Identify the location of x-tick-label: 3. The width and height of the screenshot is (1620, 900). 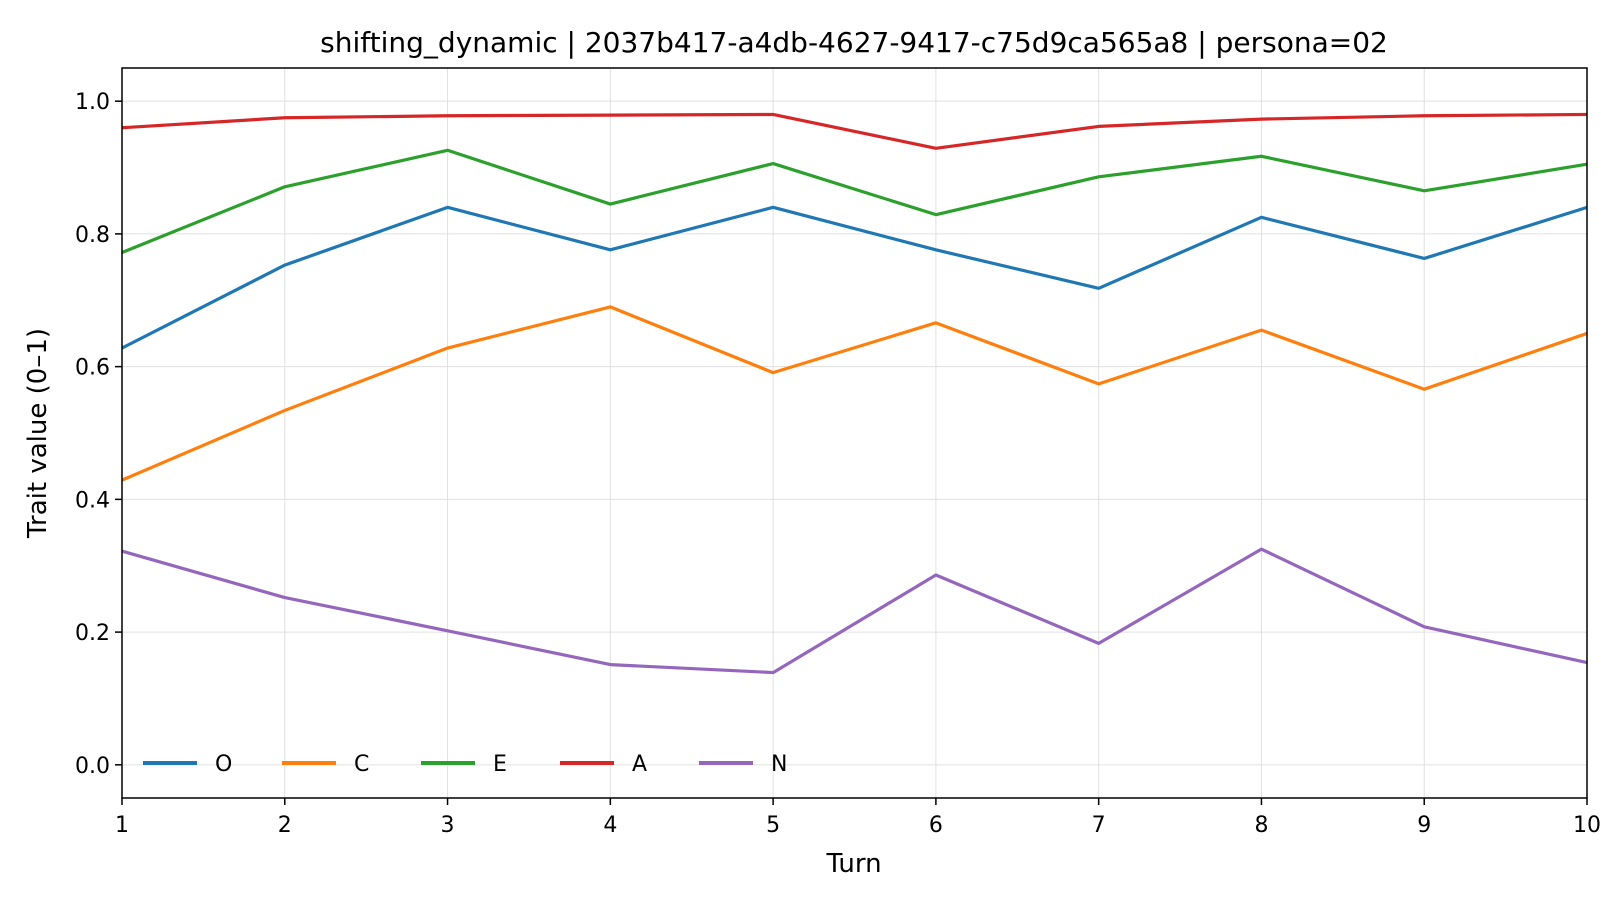
(448, 825).